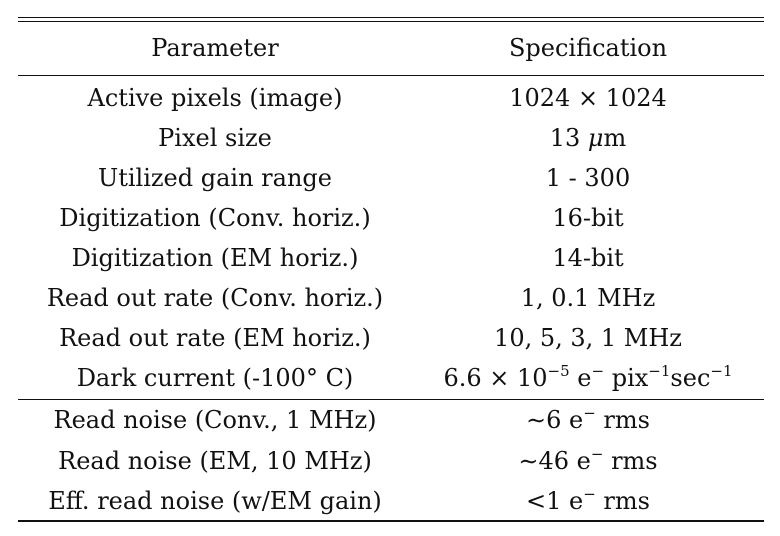  I want to click on read-noise-conv-post: rms, so click(622, 420).